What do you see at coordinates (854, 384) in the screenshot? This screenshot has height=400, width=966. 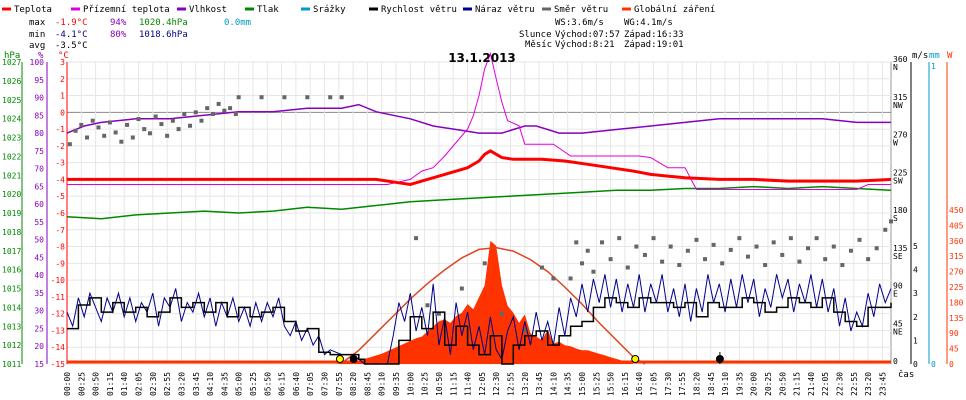 I see `tick-label-time: 22:55` at bounding box center [854, 384].